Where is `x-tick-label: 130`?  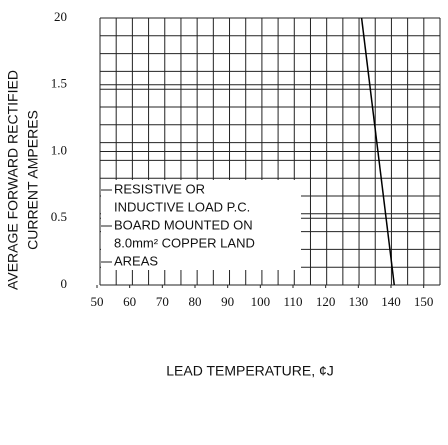
x-tick-label: 130 is located at coordinates (359, 301).